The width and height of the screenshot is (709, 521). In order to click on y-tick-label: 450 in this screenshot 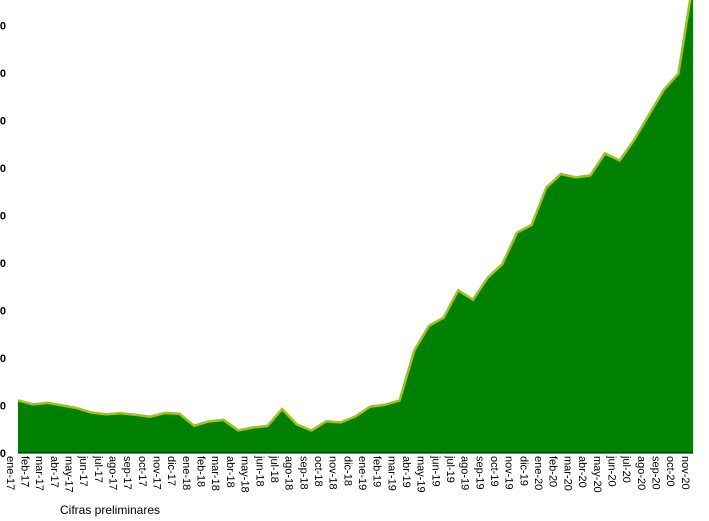, I will do `click(3, 27)`.